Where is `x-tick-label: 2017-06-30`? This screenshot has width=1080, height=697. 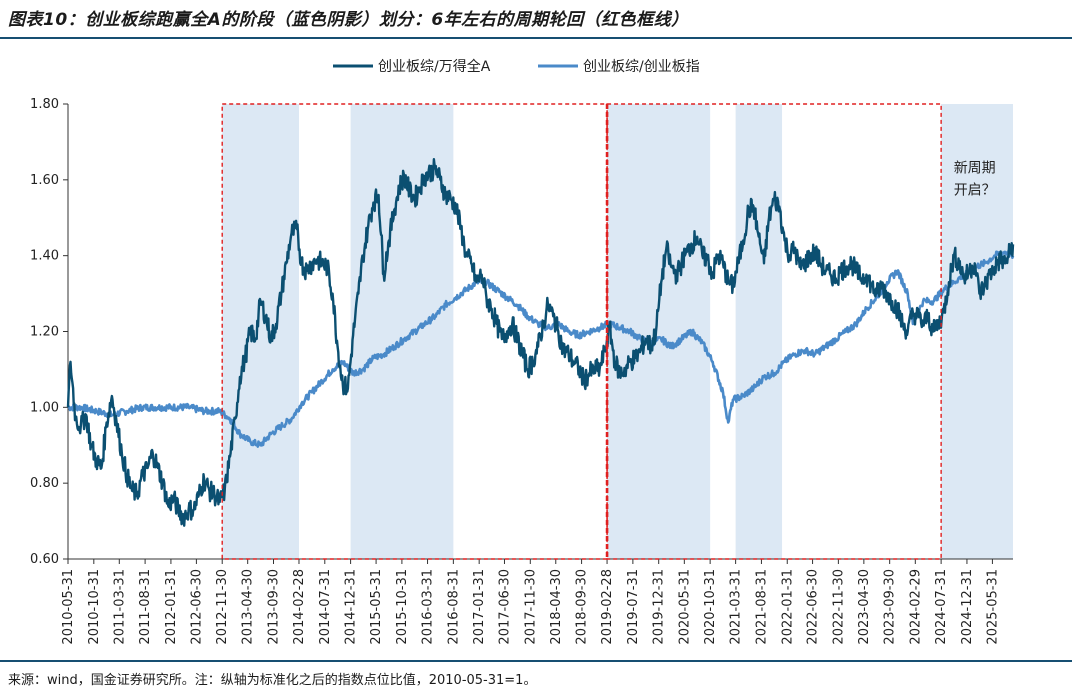 x-tick-label: 2017-06-30 is located at coordinates (504, 607).